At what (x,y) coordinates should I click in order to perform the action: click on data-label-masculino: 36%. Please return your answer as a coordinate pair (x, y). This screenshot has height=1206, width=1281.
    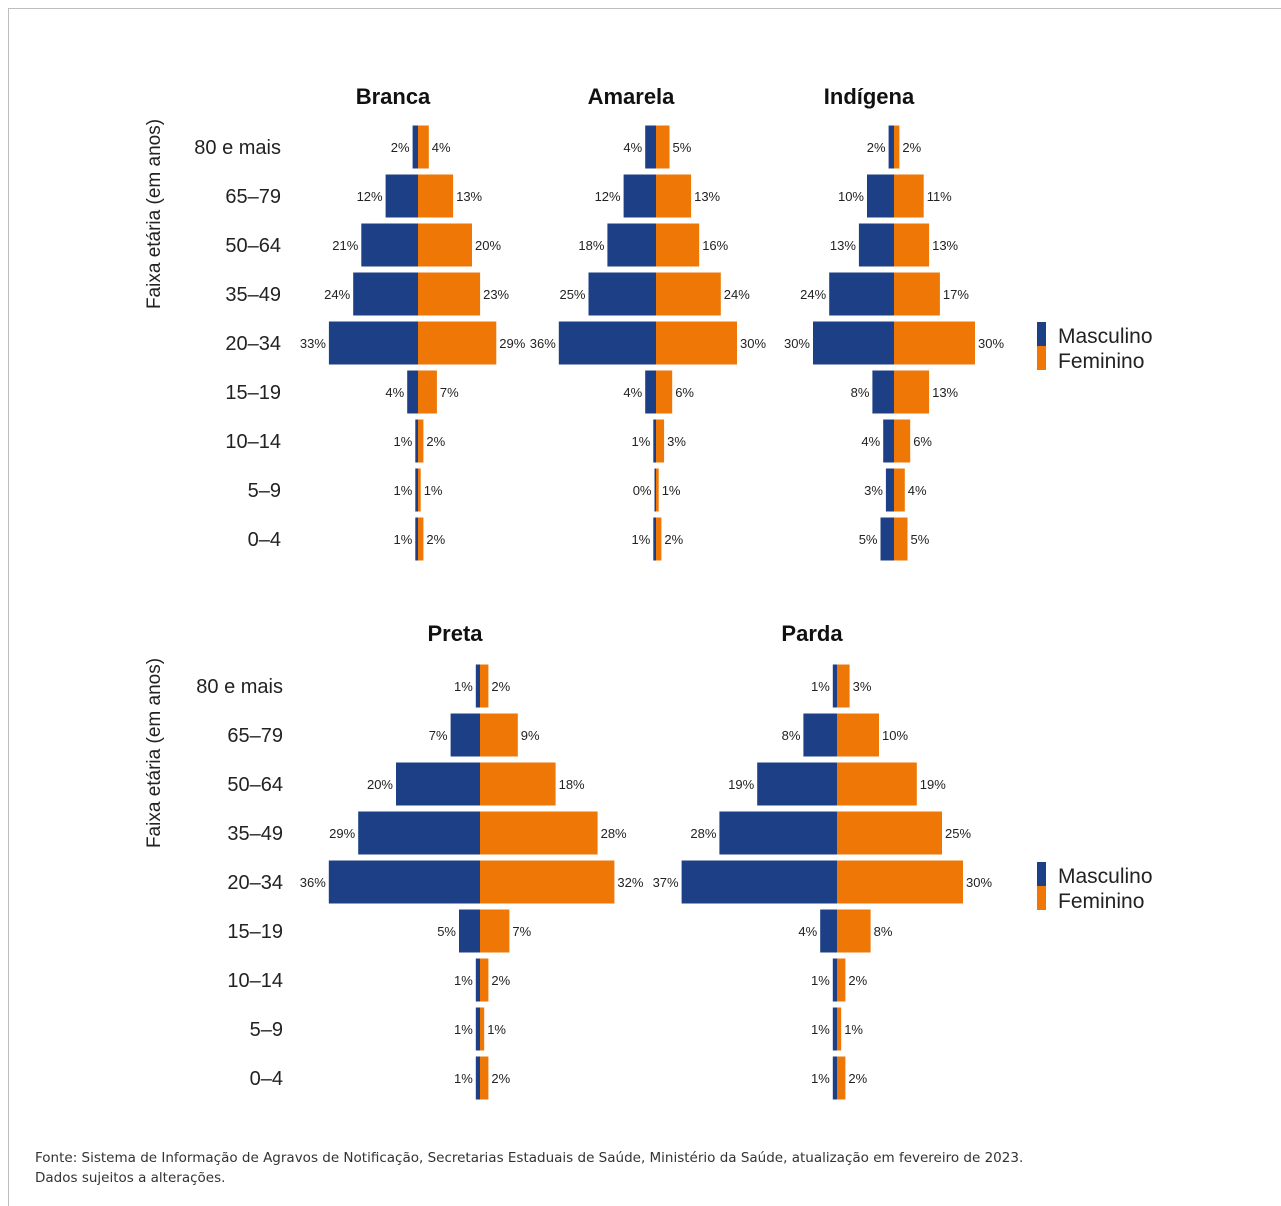
    Looking at the image, I should click on (313, 882).